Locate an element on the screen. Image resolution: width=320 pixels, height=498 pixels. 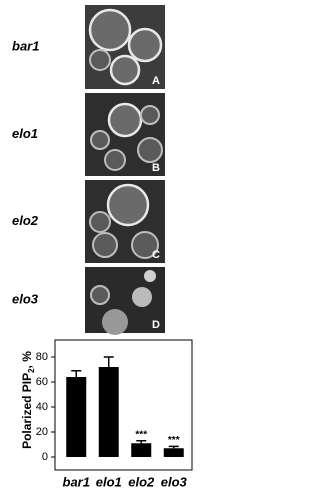
panel-letter: A is located at coordinates (156, 81).